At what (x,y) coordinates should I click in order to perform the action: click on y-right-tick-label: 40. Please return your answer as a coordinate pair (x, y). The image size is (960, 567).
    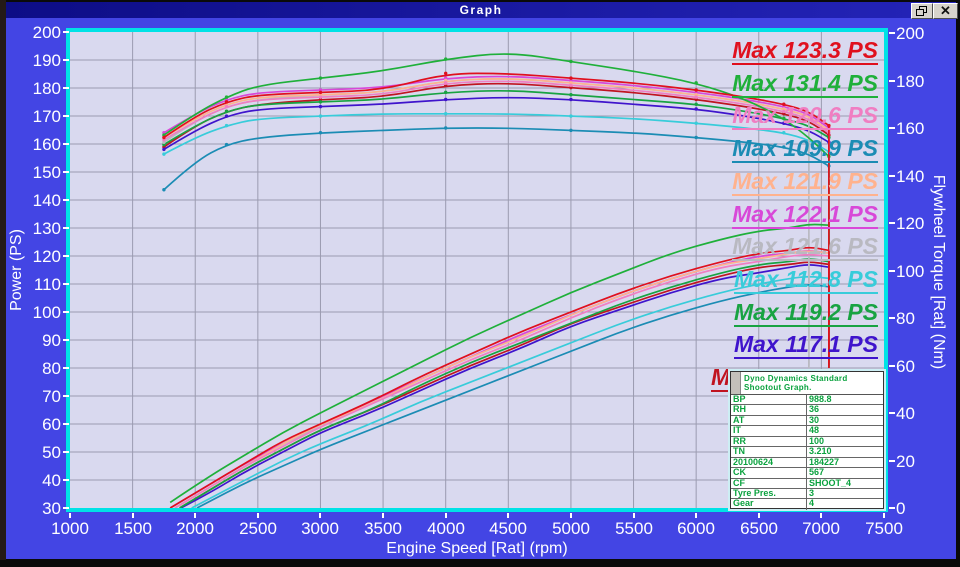
    Looking at the image, I should click on (905, 413).